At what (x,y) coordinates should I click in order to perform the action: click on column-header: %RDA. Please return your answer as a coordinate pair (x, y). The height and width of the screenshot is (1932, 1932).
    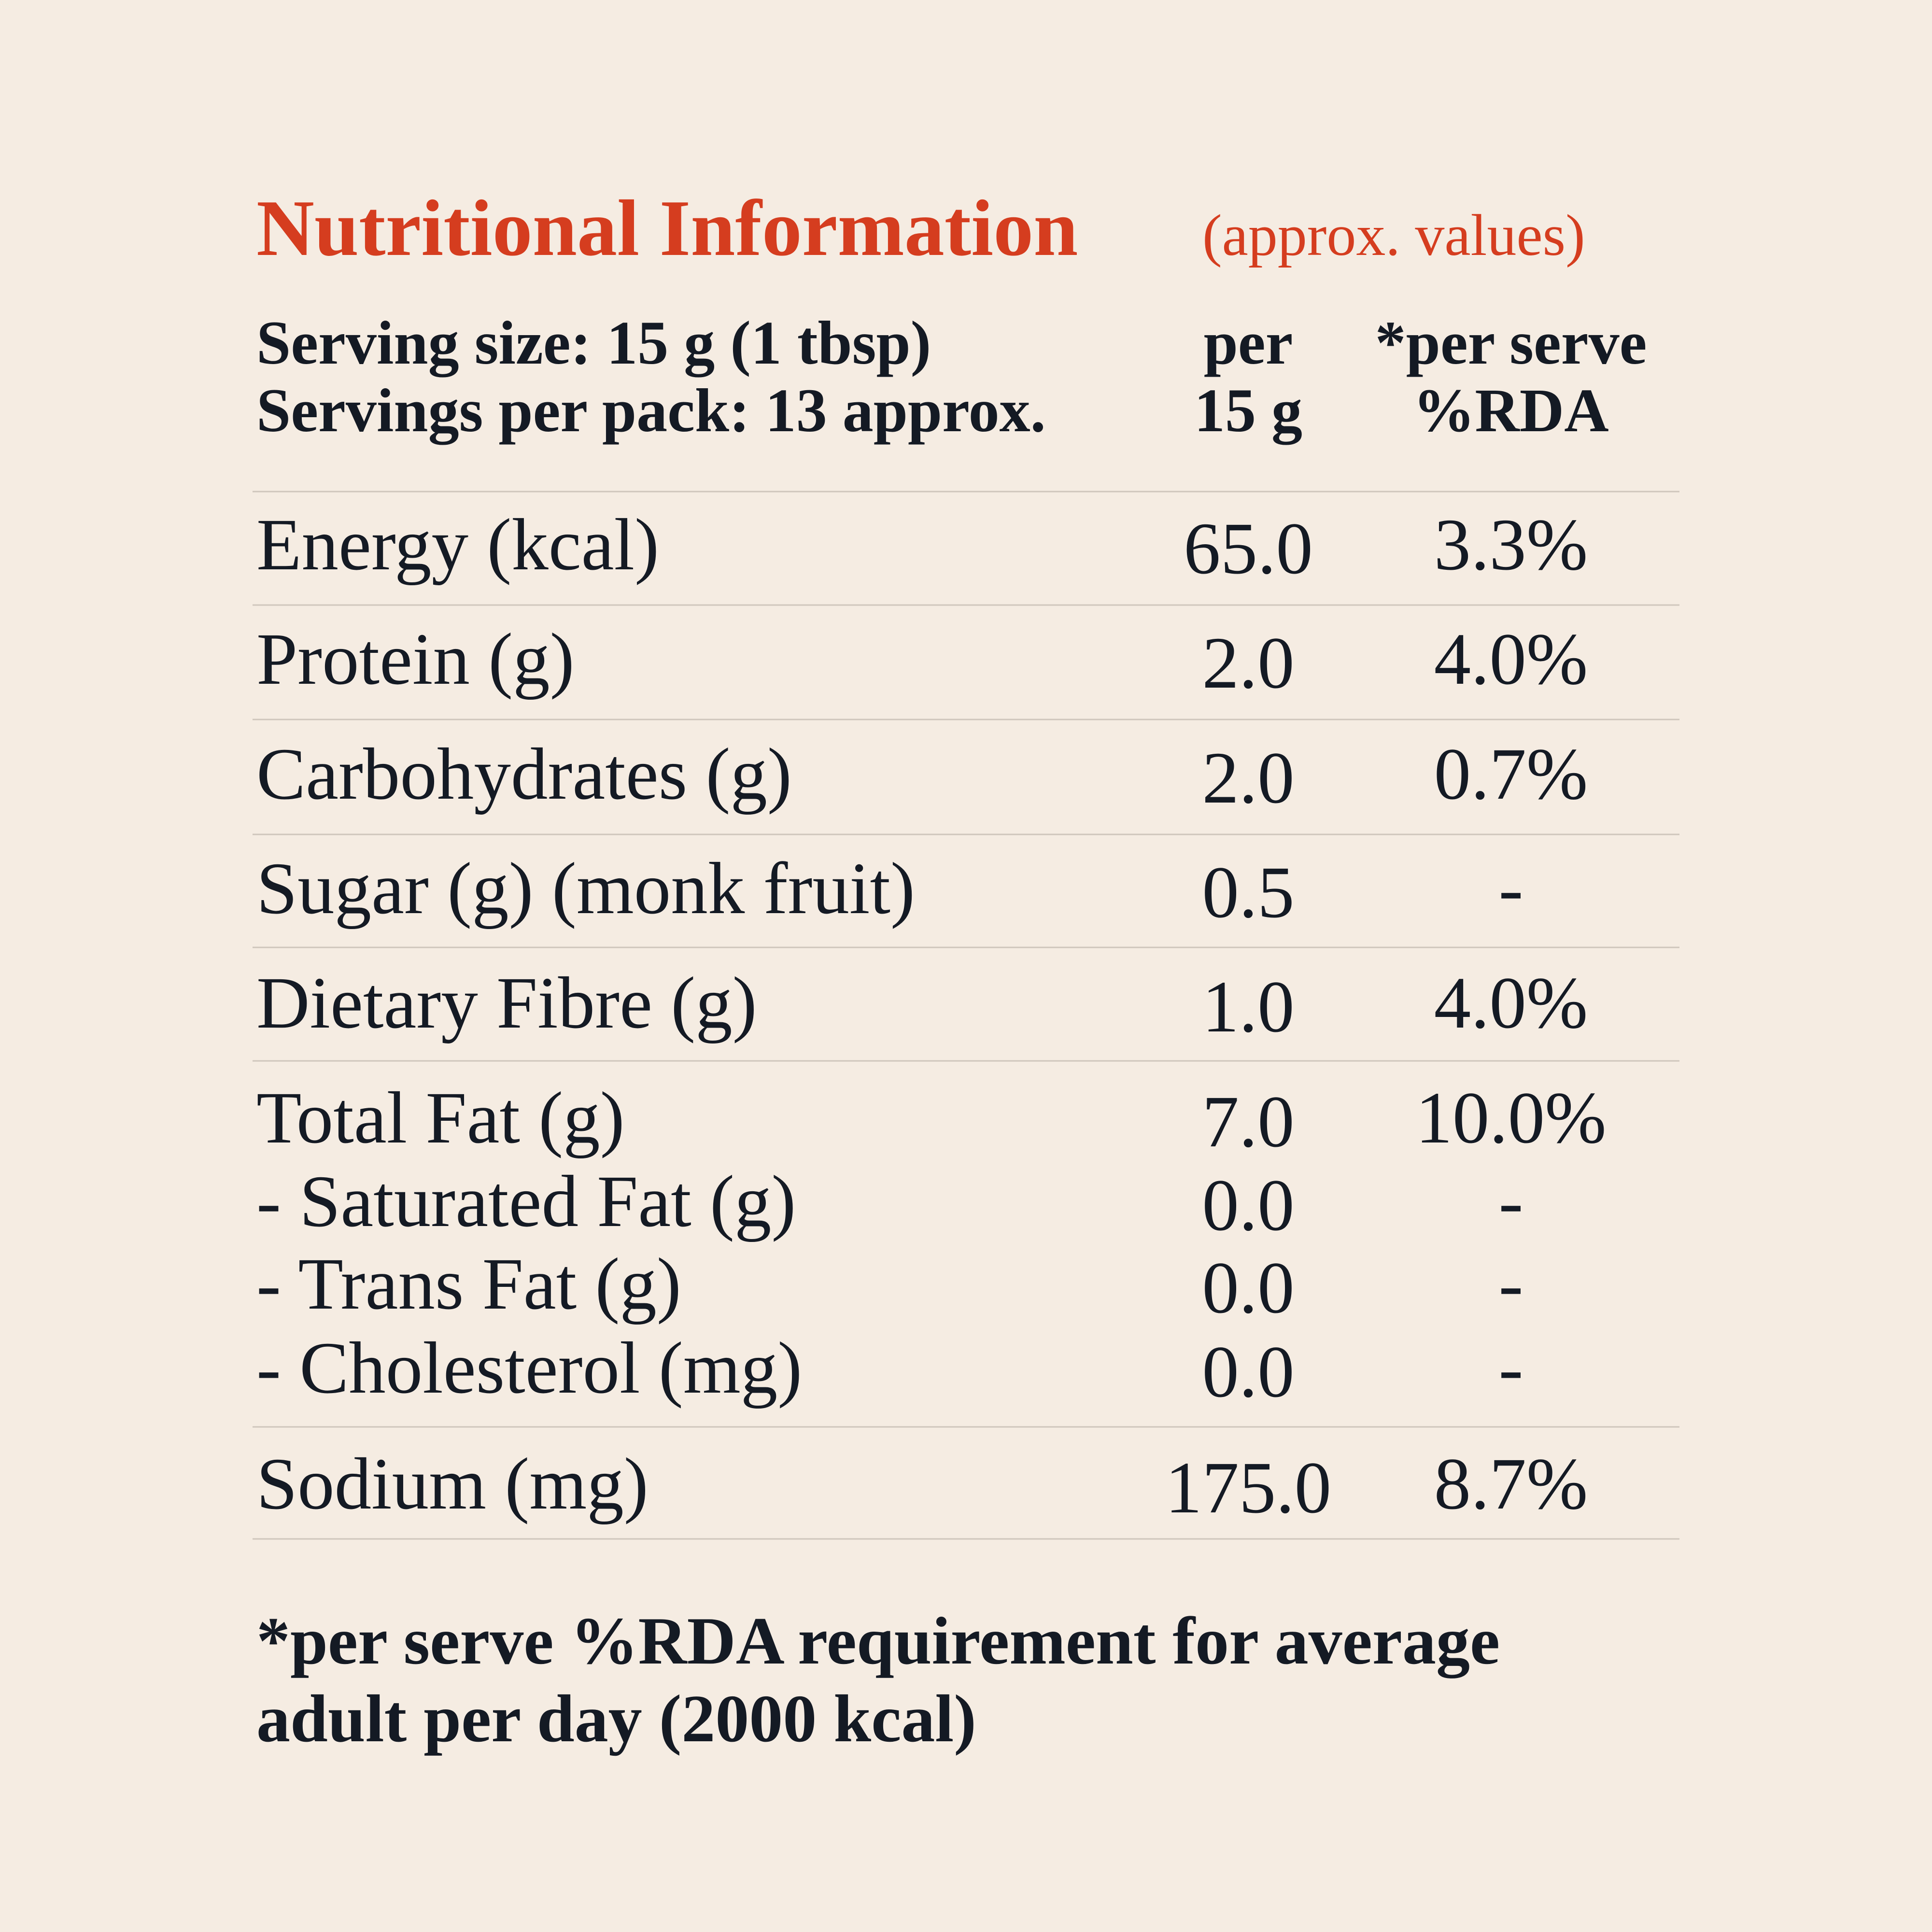
    Looking at the image, I should click on (1510, 410).